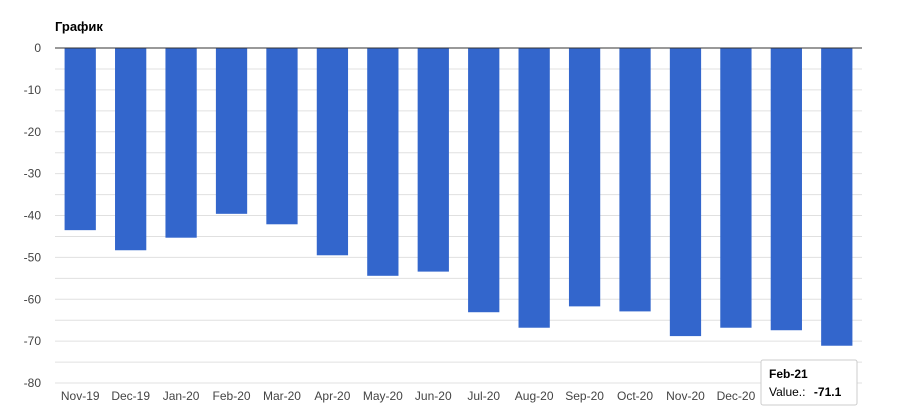 The height and width of the screenshot is (419, 900). I want to click on y-tick-label: -70, so click(33, 341).